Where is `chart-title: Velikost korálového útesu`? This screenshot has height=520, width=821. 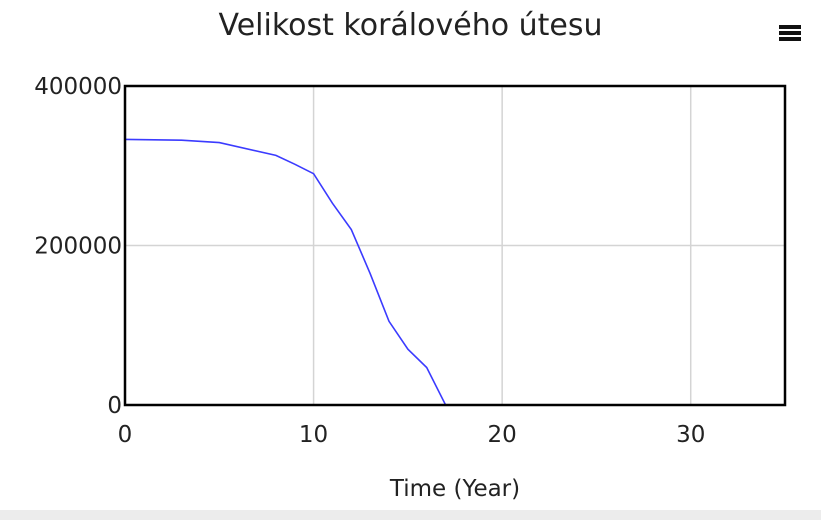
chart-title: Velikost korálového útesu is located at coordinates (410, 25).